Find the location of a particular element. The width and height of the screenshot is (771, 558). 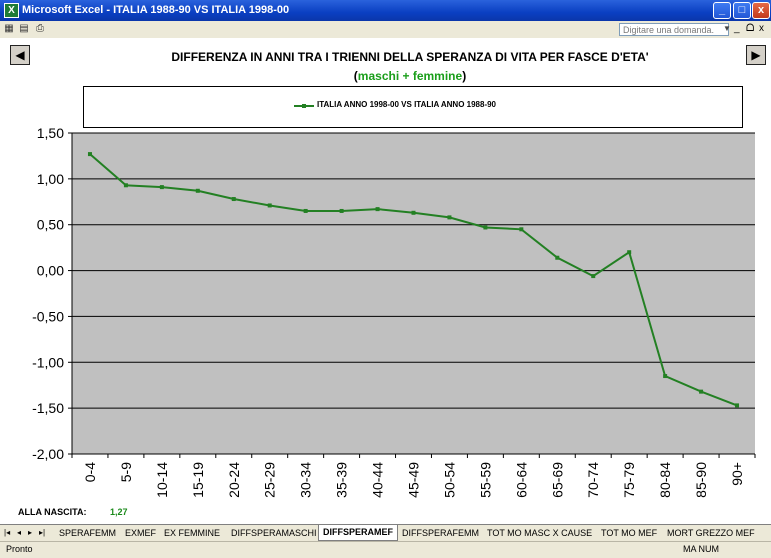

sheet-tab: SPERAFEMM is located at coordinates (88, 533).